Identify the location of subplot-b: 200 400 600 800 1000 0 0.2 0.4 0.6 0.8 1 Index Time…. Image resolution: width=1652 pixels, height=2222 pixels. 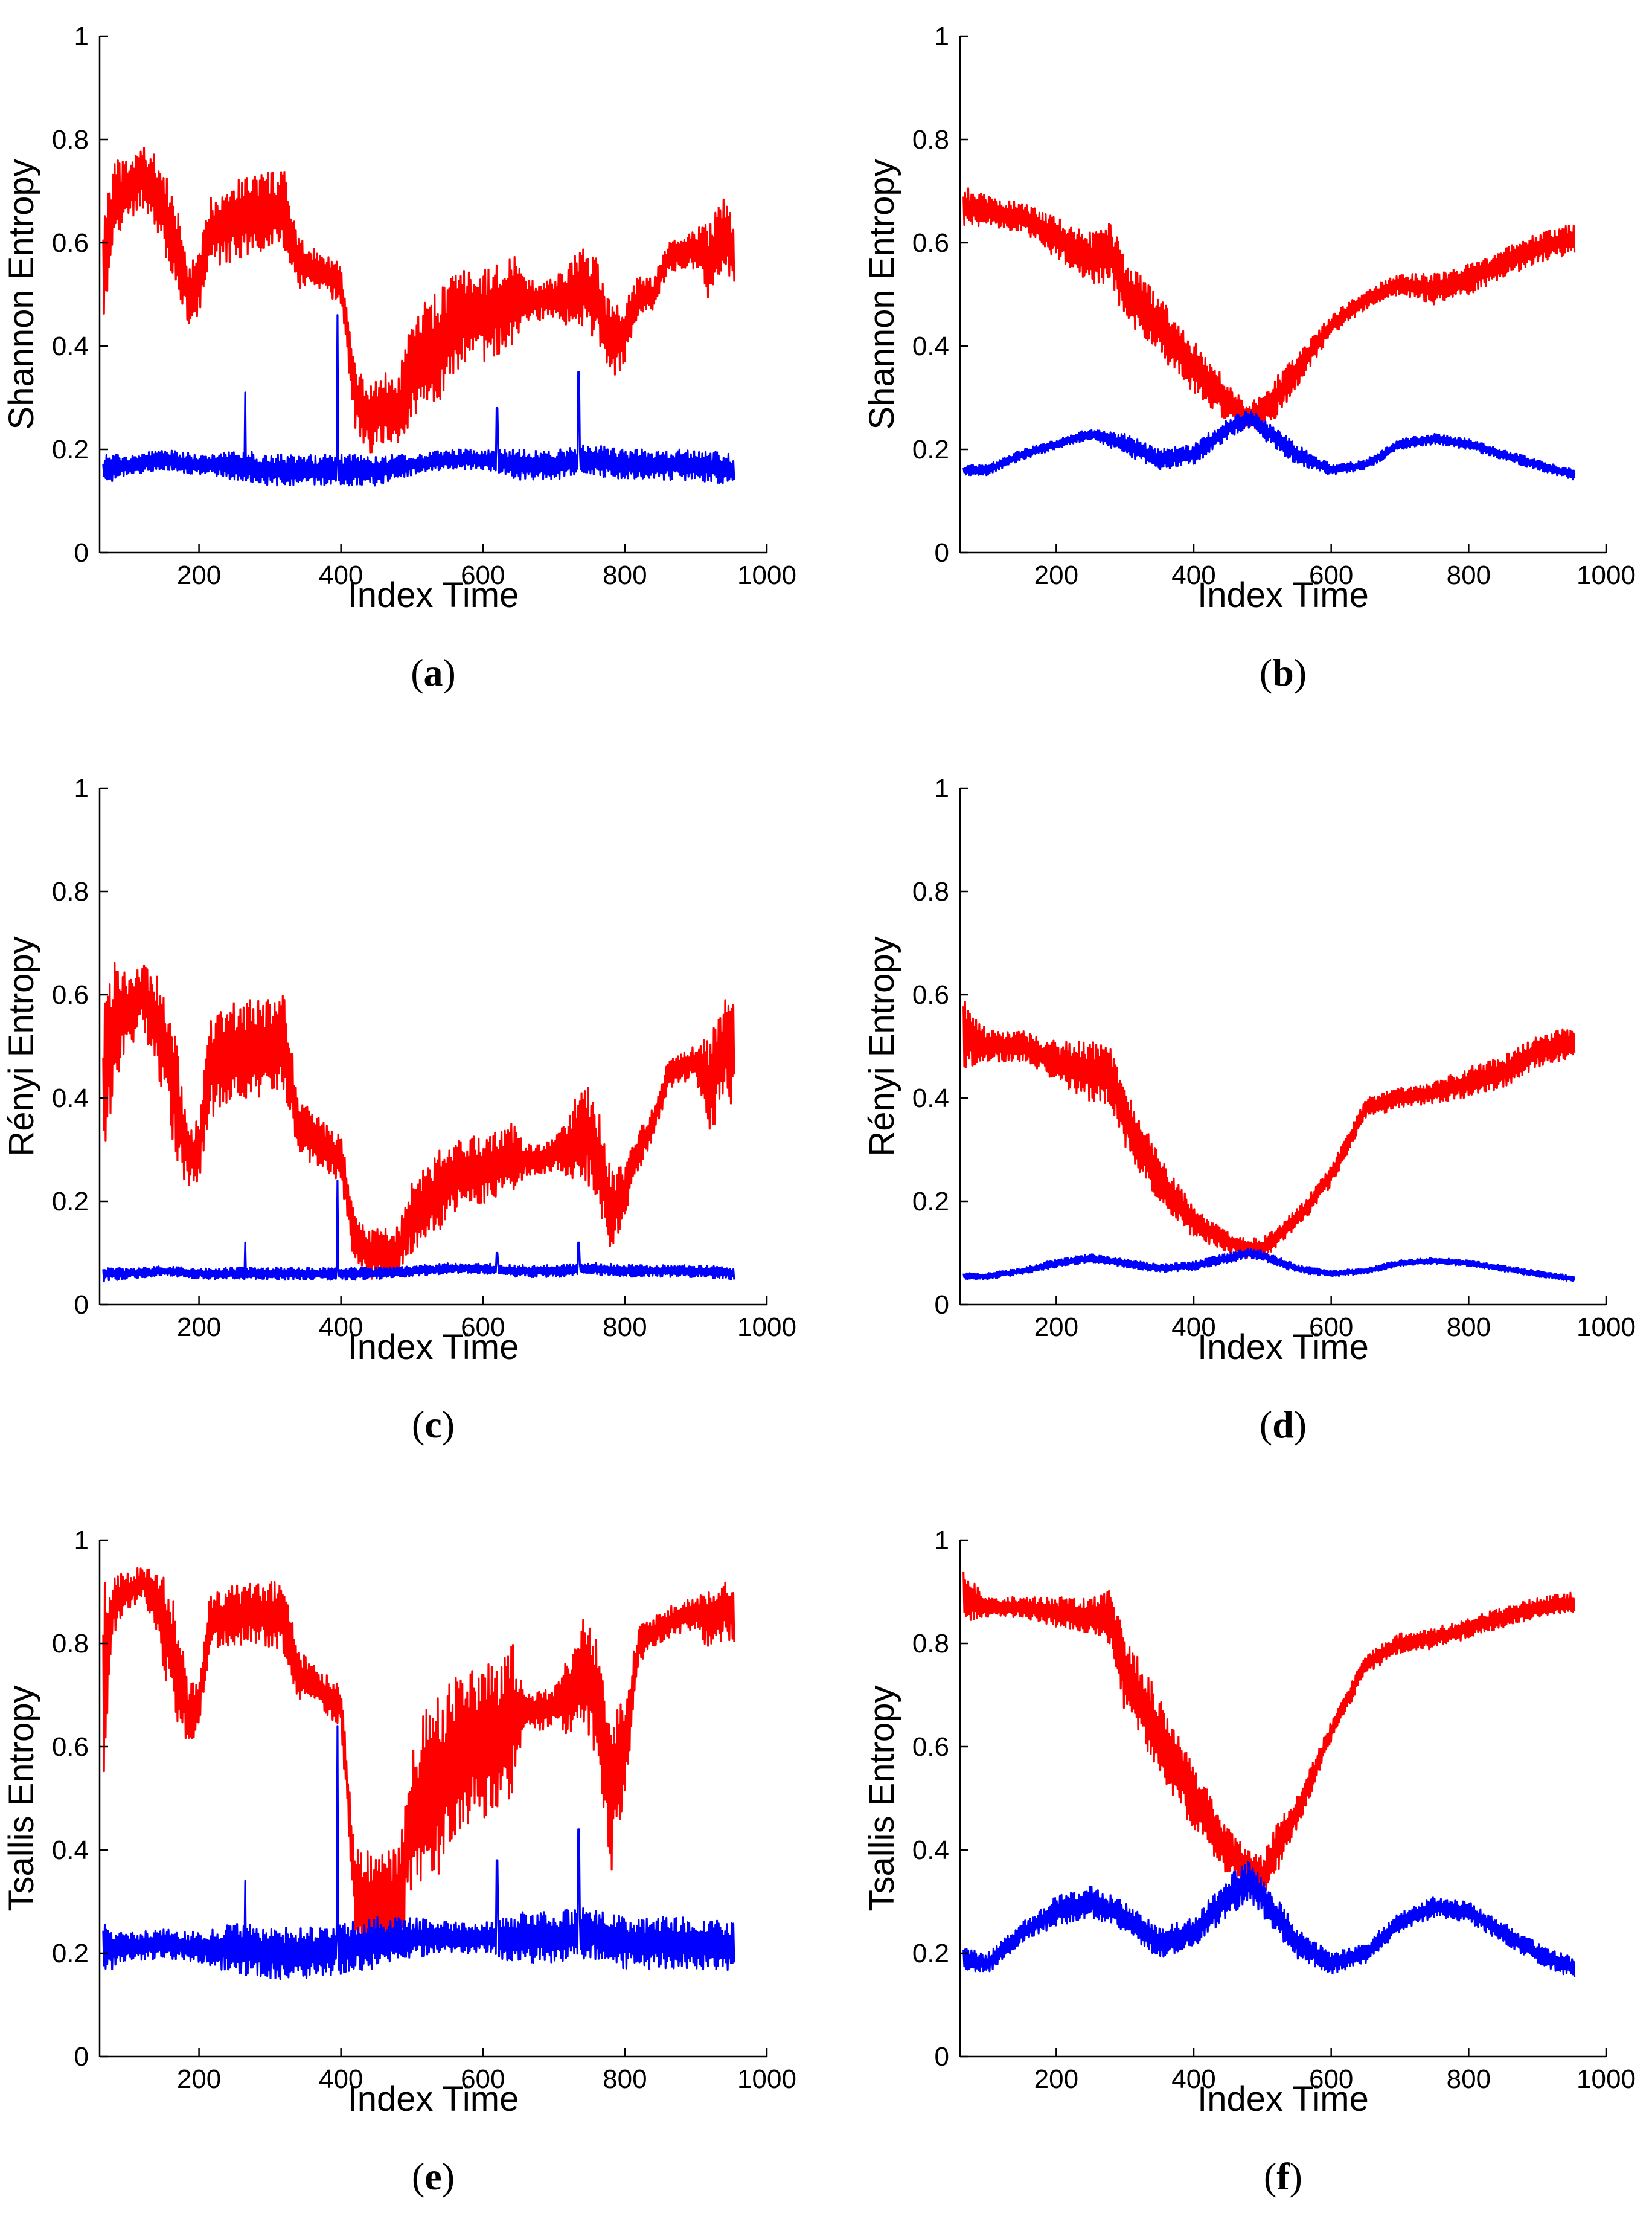
(1249, 358).